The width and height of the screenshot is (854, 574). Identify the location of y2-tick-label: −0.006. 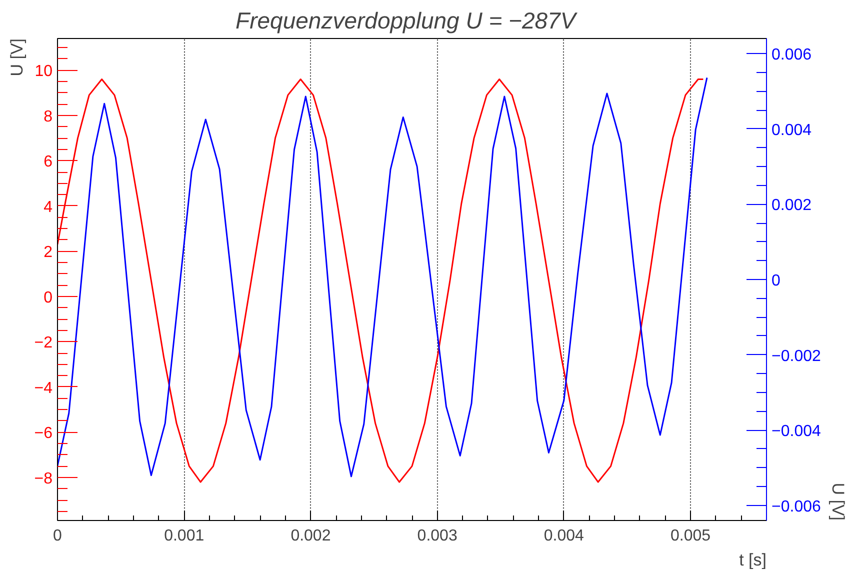
(796, 507).